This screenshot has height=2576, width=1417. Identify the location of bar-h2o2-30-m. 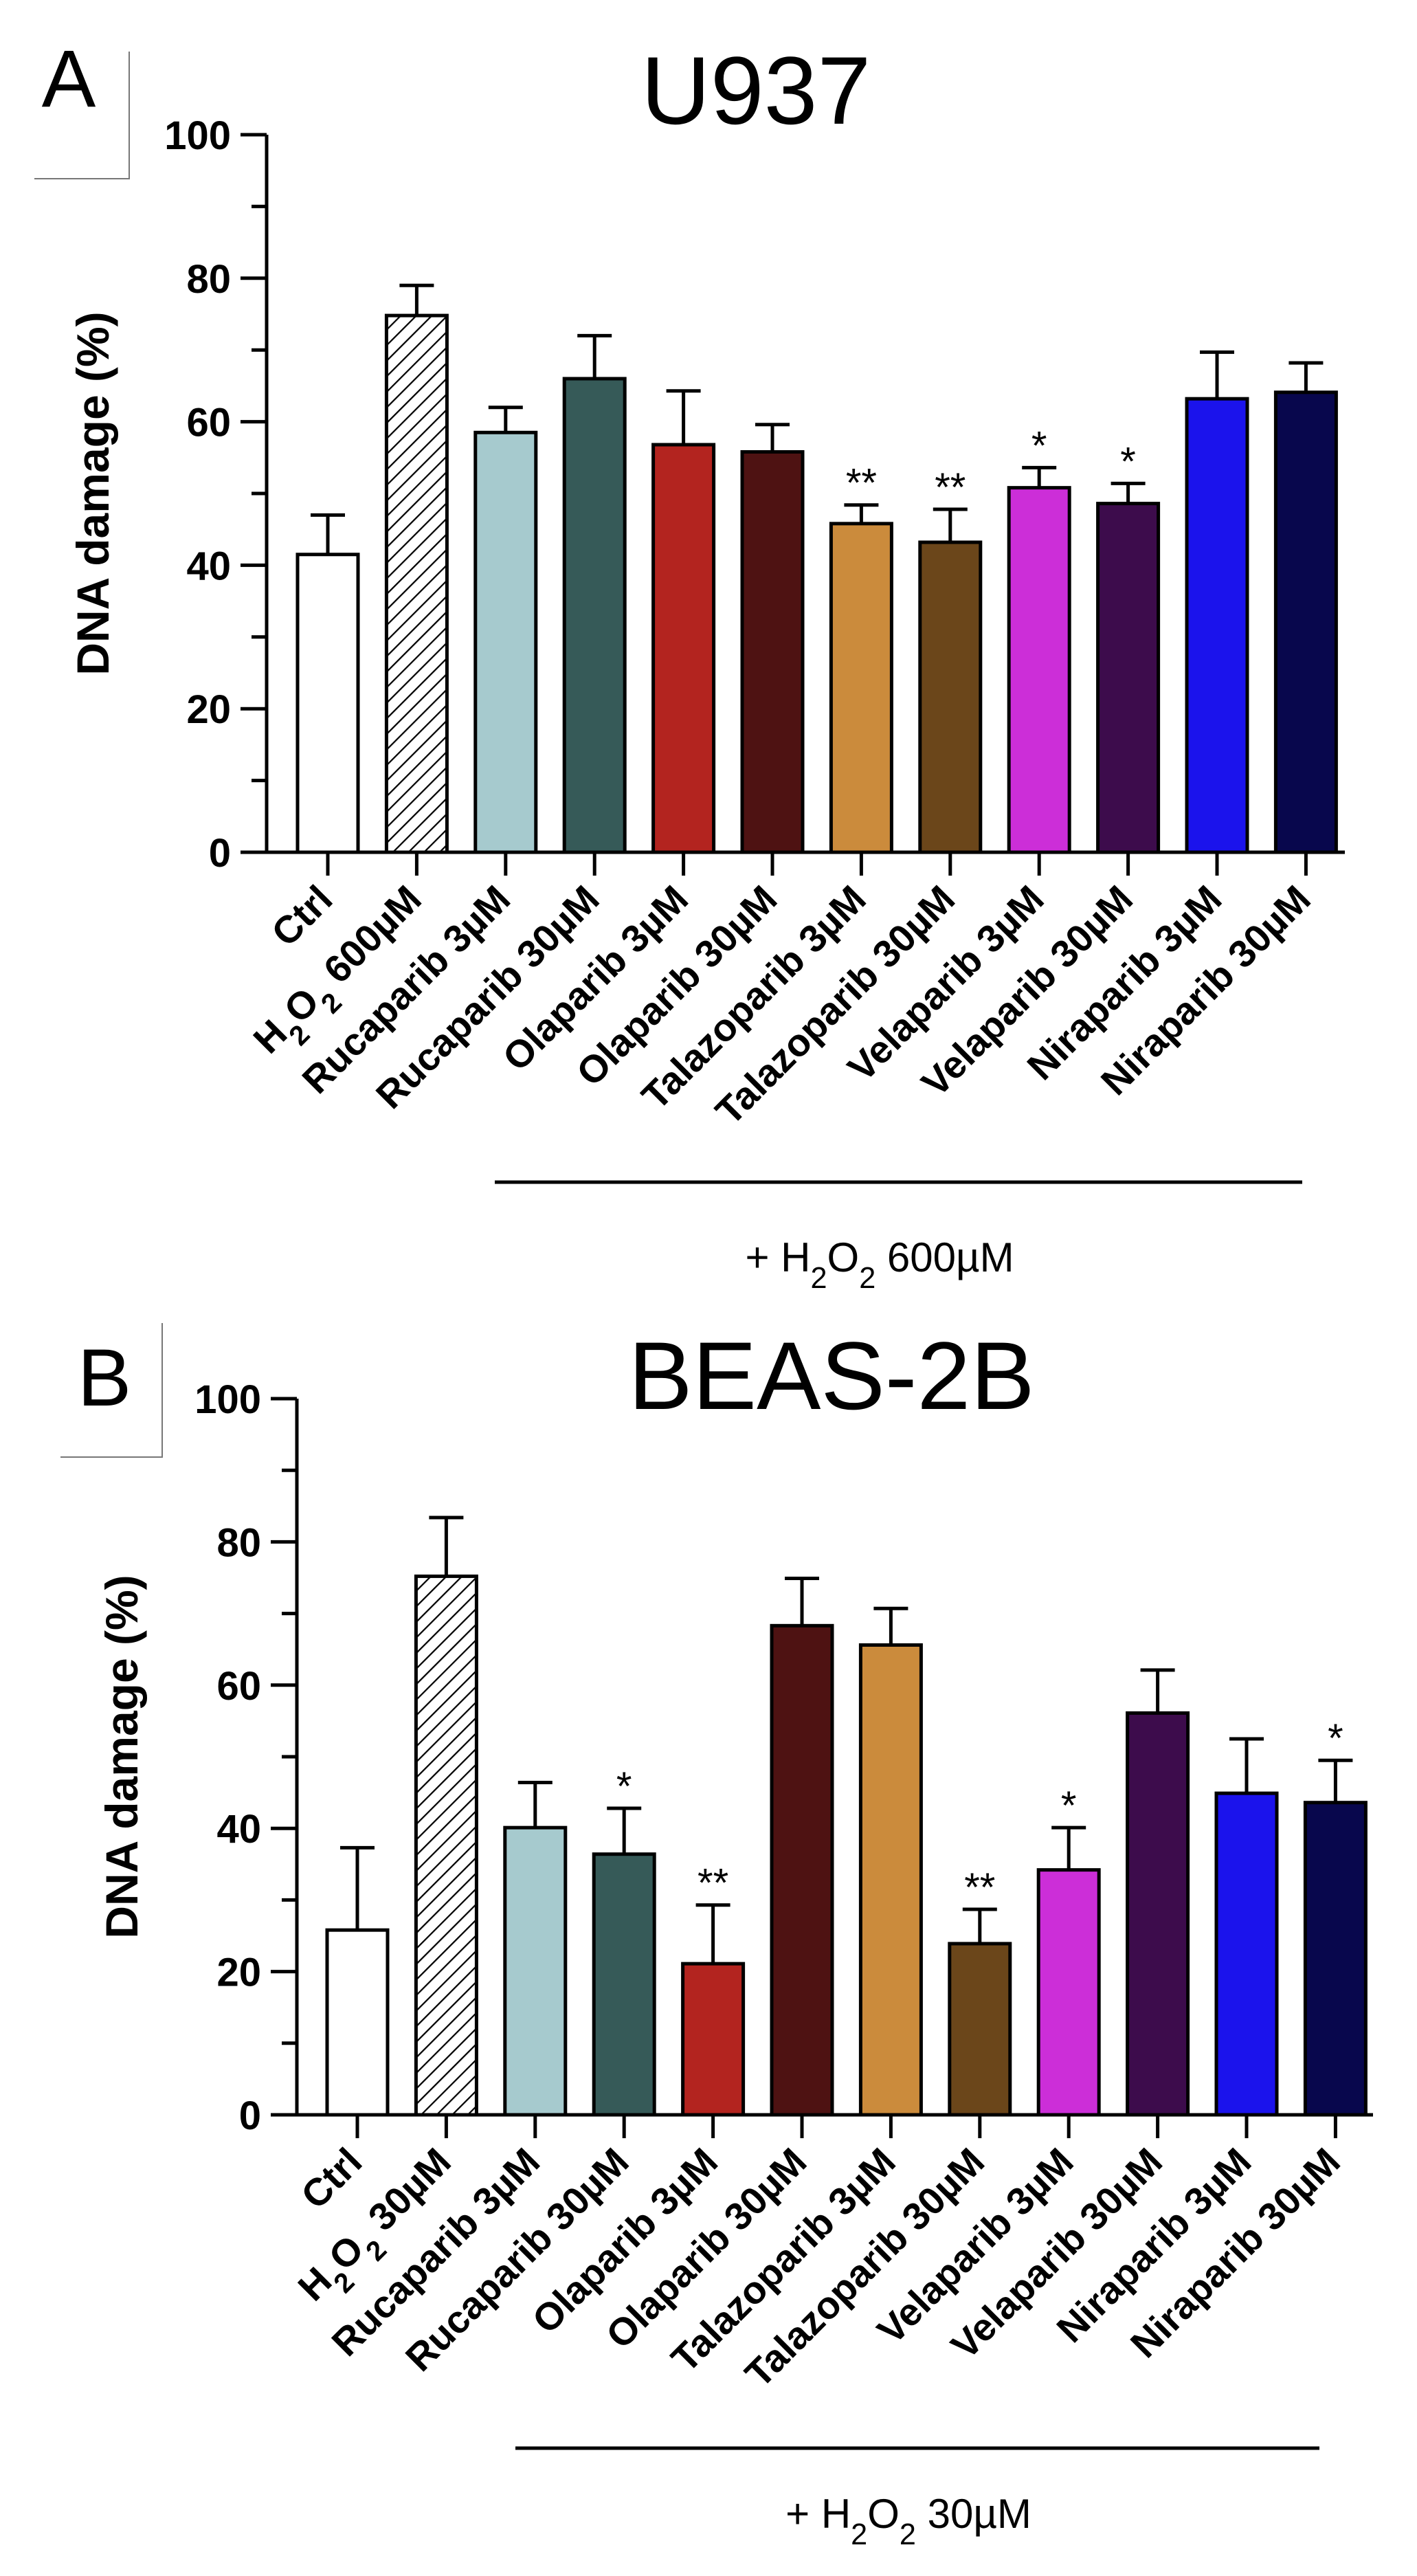
(446, 1845).